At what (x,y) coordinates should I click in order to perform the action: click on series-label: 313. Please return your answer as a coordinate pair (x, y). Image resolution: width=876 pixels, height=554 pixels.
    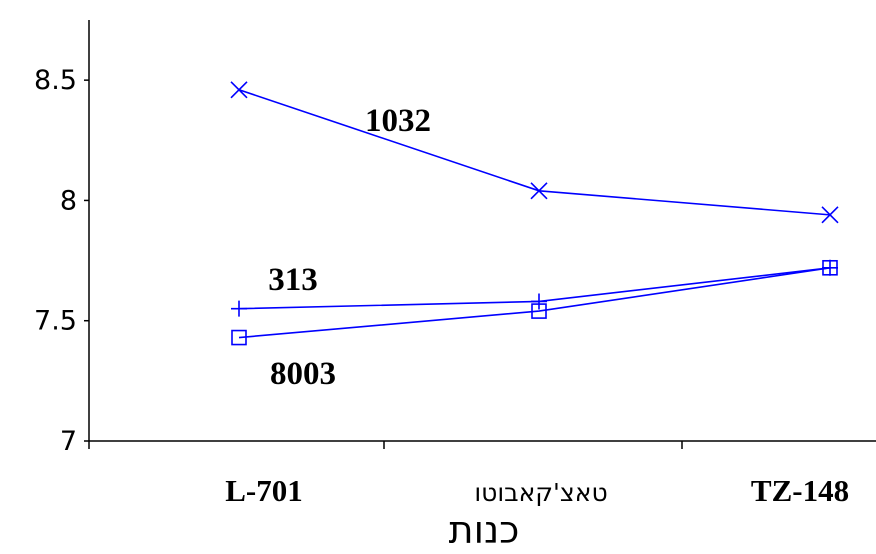
    Looking at the image, I should click on (293, 280).